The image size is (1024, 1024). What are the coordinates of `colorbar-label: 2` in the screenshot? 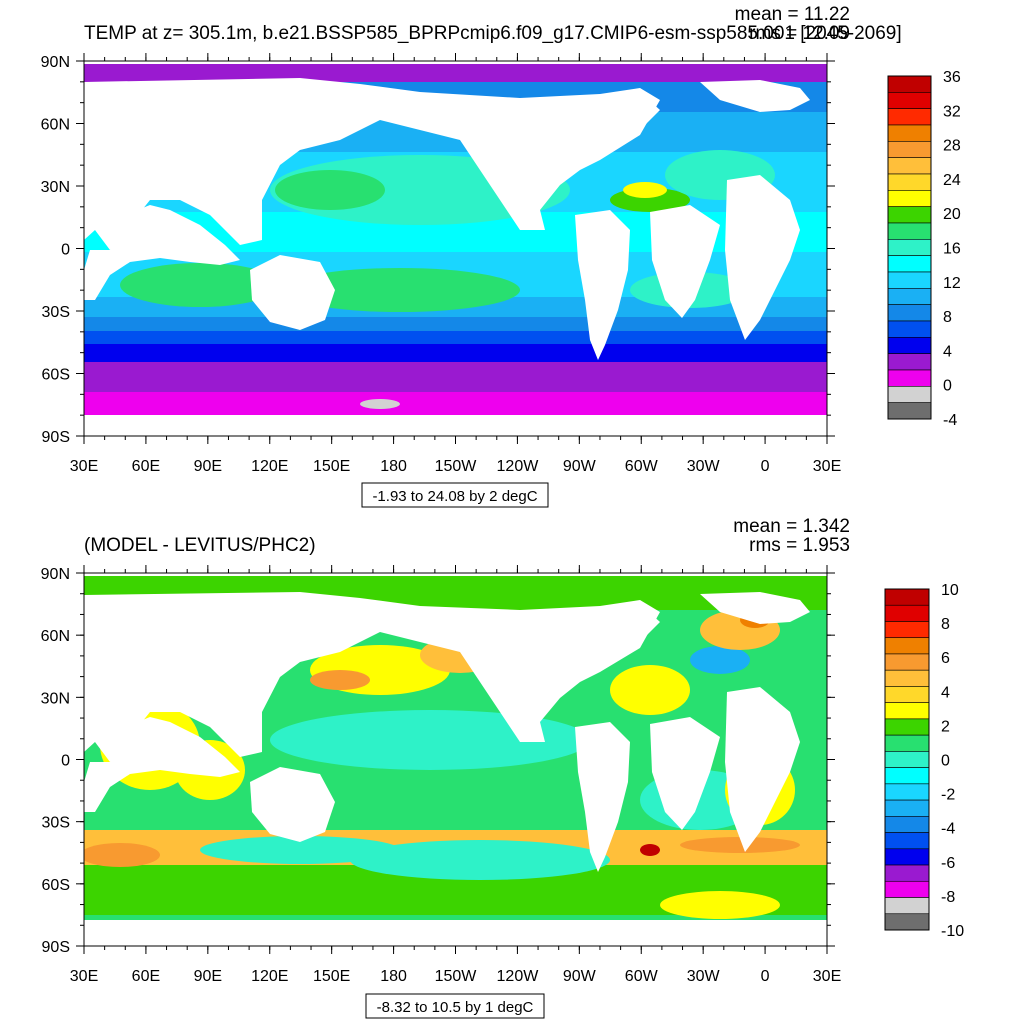 It's located at (945, 726).